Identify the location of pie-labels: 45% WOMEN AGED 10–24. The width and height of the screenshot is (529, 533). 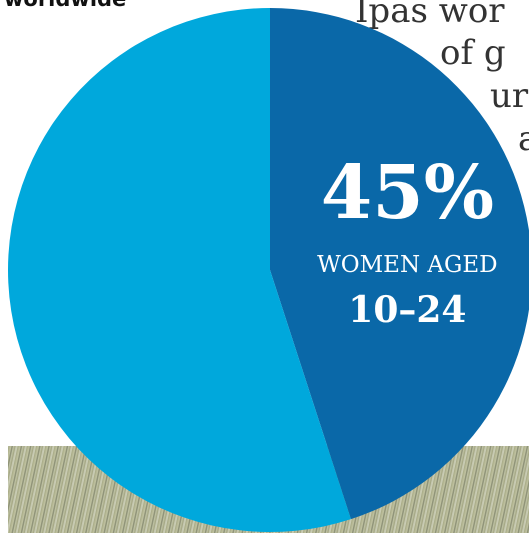
(407, 240).